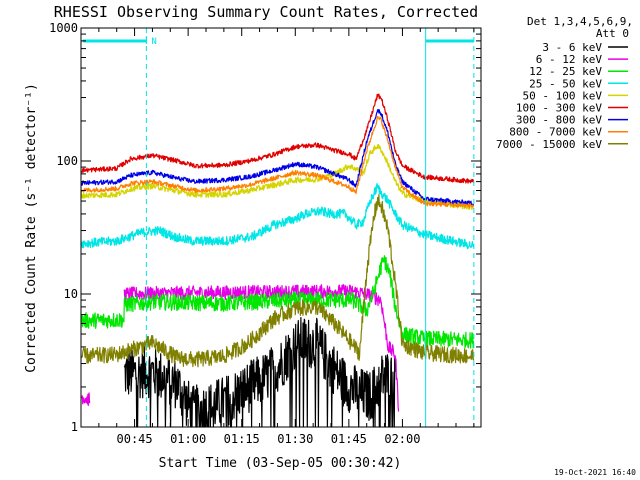  Describe the element at coordinates (135, 439) in the screenshot. I see `x-tick-label: 00:45` at that location.